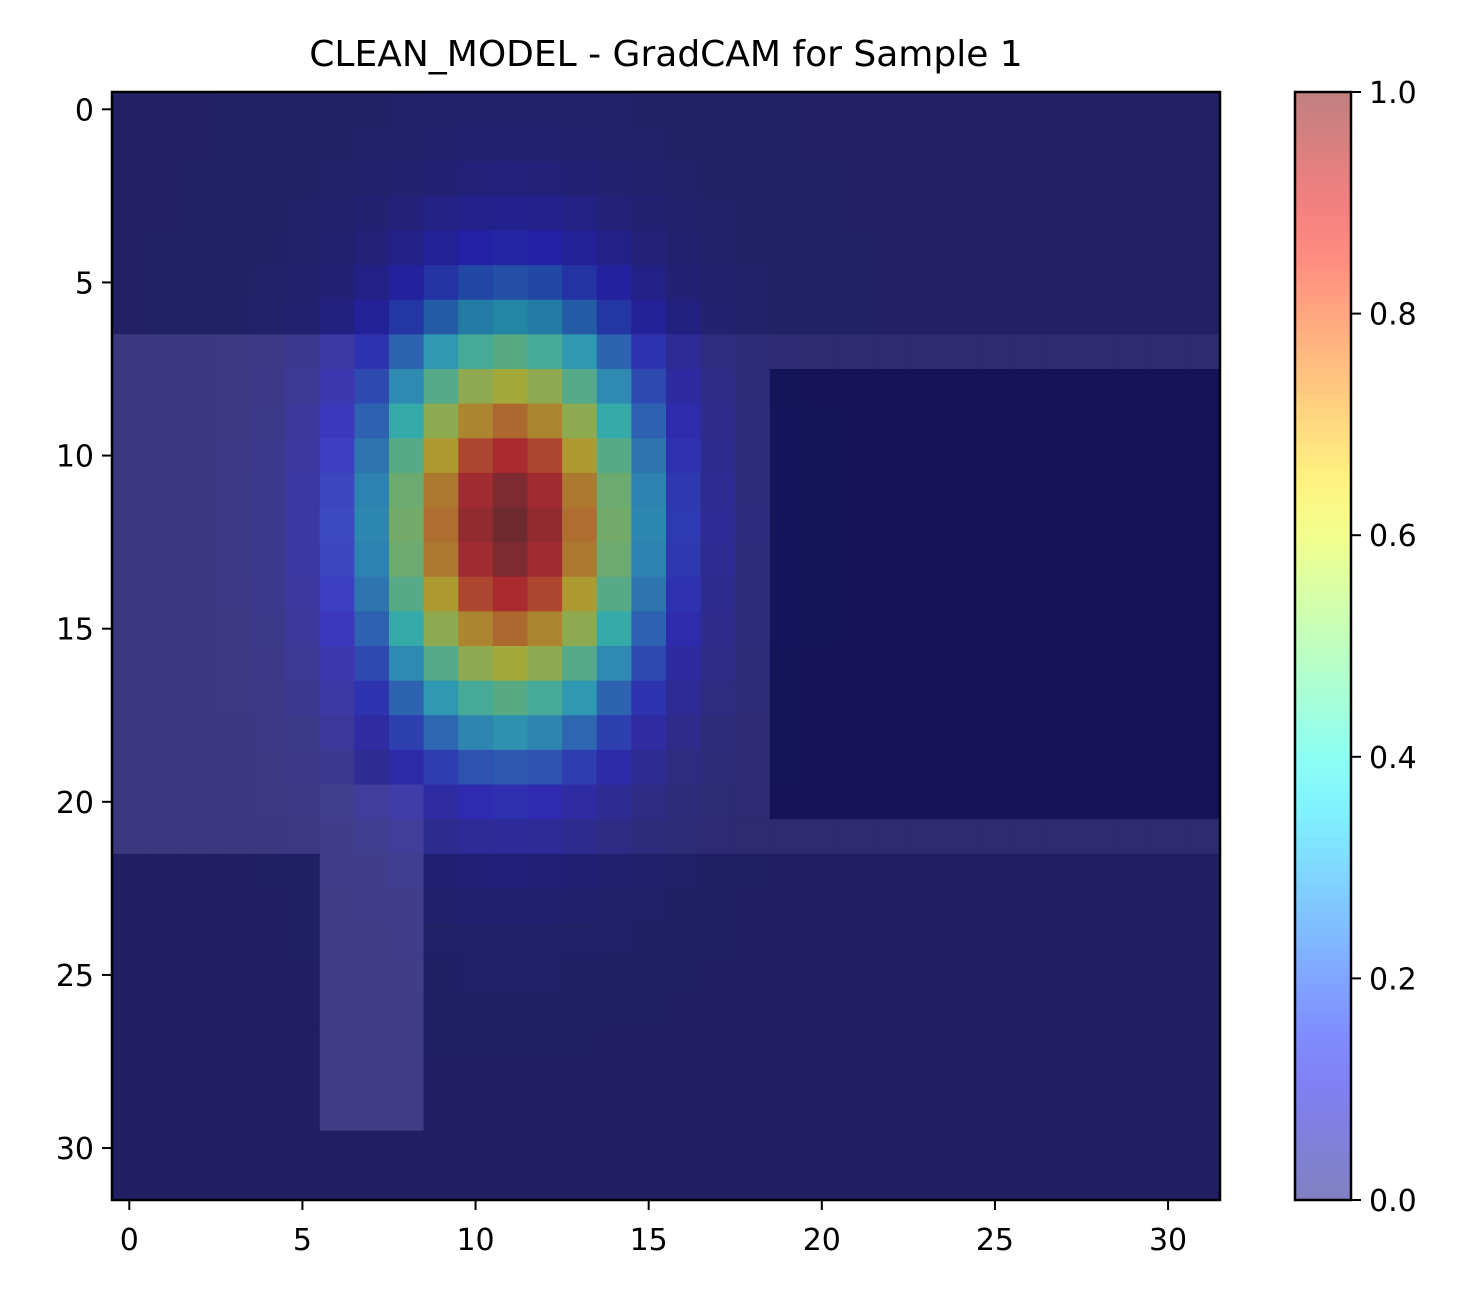 Image resolution: width=1476 pixels, height=1302 pixels. What do you see at coordinates (1393, 93) in the screenshot?
I see `colorbar-tick-label: 1.0` at bounding box center [1393, 93].